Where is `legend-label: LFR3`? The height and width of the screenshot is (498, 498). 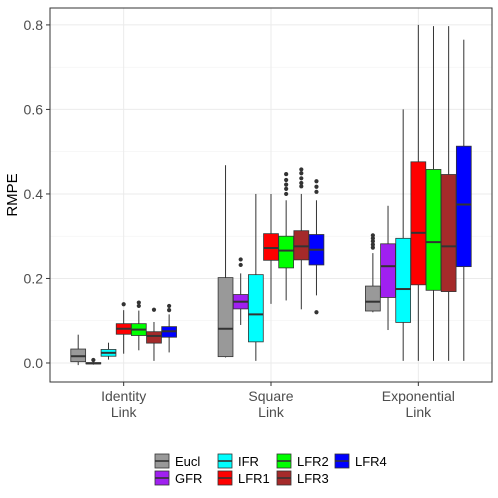
legend-label: LFR3 is located at coordinates (313, 478).